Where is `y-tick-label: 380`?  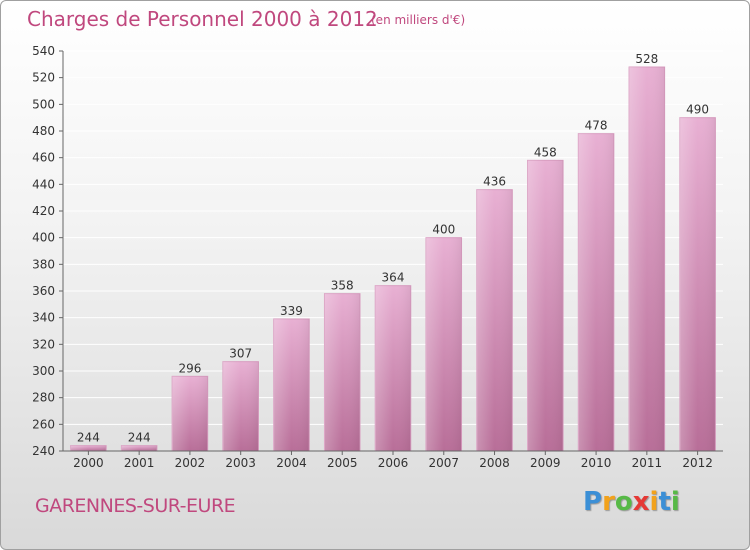
y-tick-label: 380 is located at coordinates (43, 264).